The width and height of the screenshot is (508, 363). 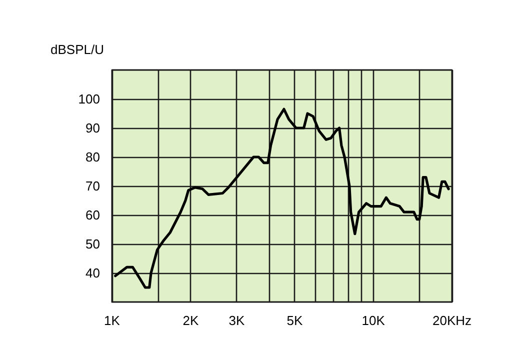 What do you see at coordinates (236, 320) in the screenshot?
I see `x-tick-label: 3K` at bounding box center [236, 320].